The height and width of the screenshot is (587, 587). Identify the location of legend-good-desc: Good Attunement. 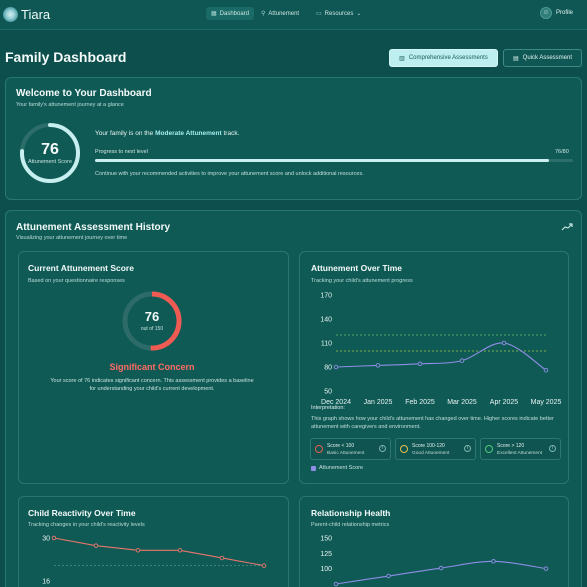
(431, 453).